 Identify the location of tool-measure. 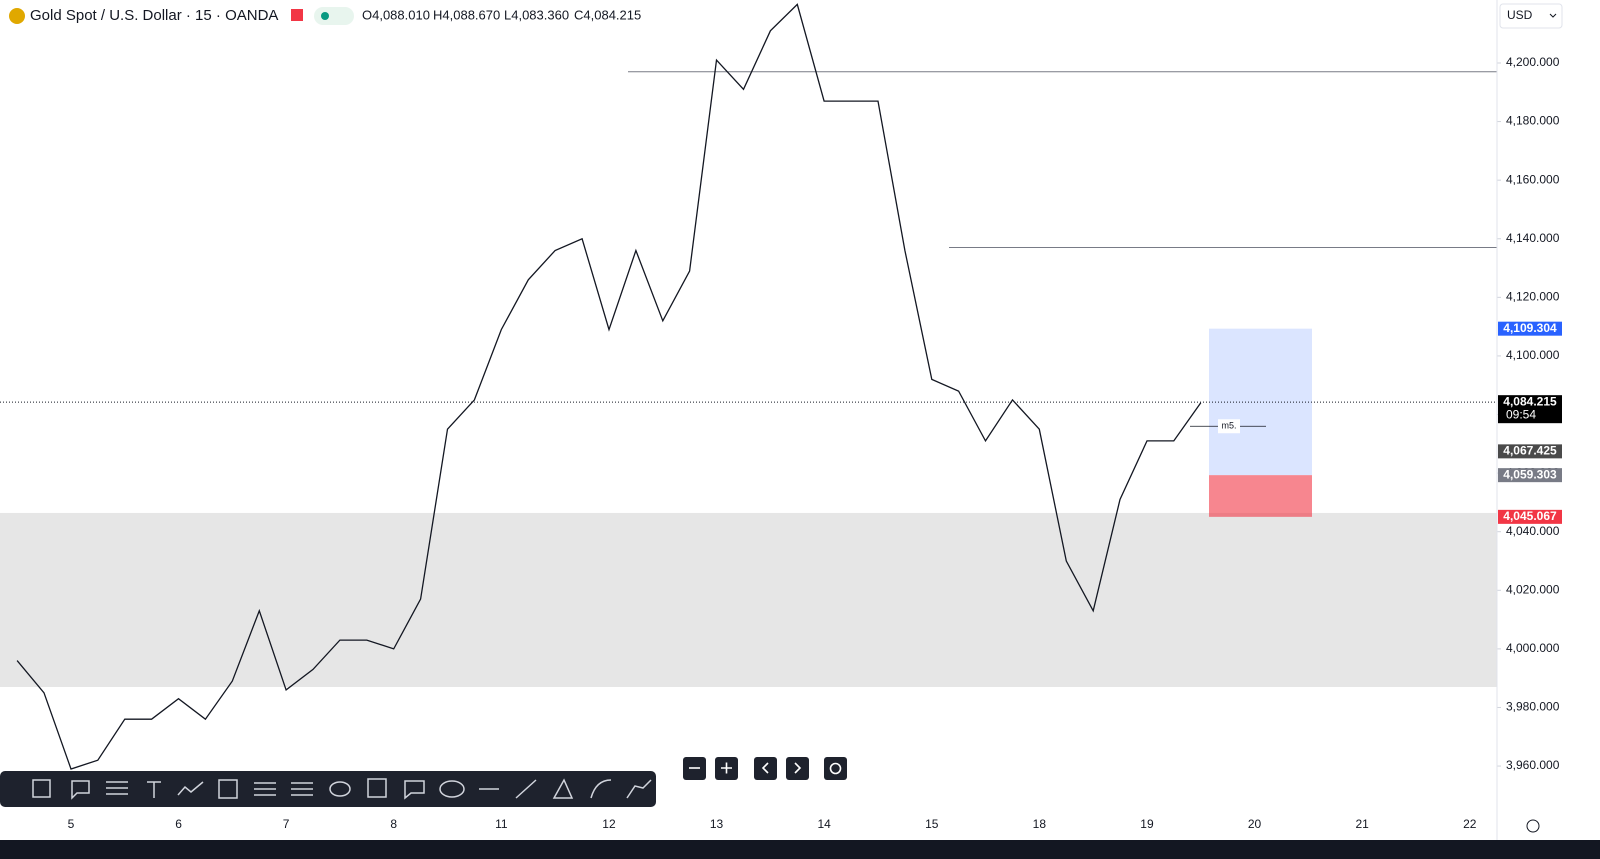
(228, 789).